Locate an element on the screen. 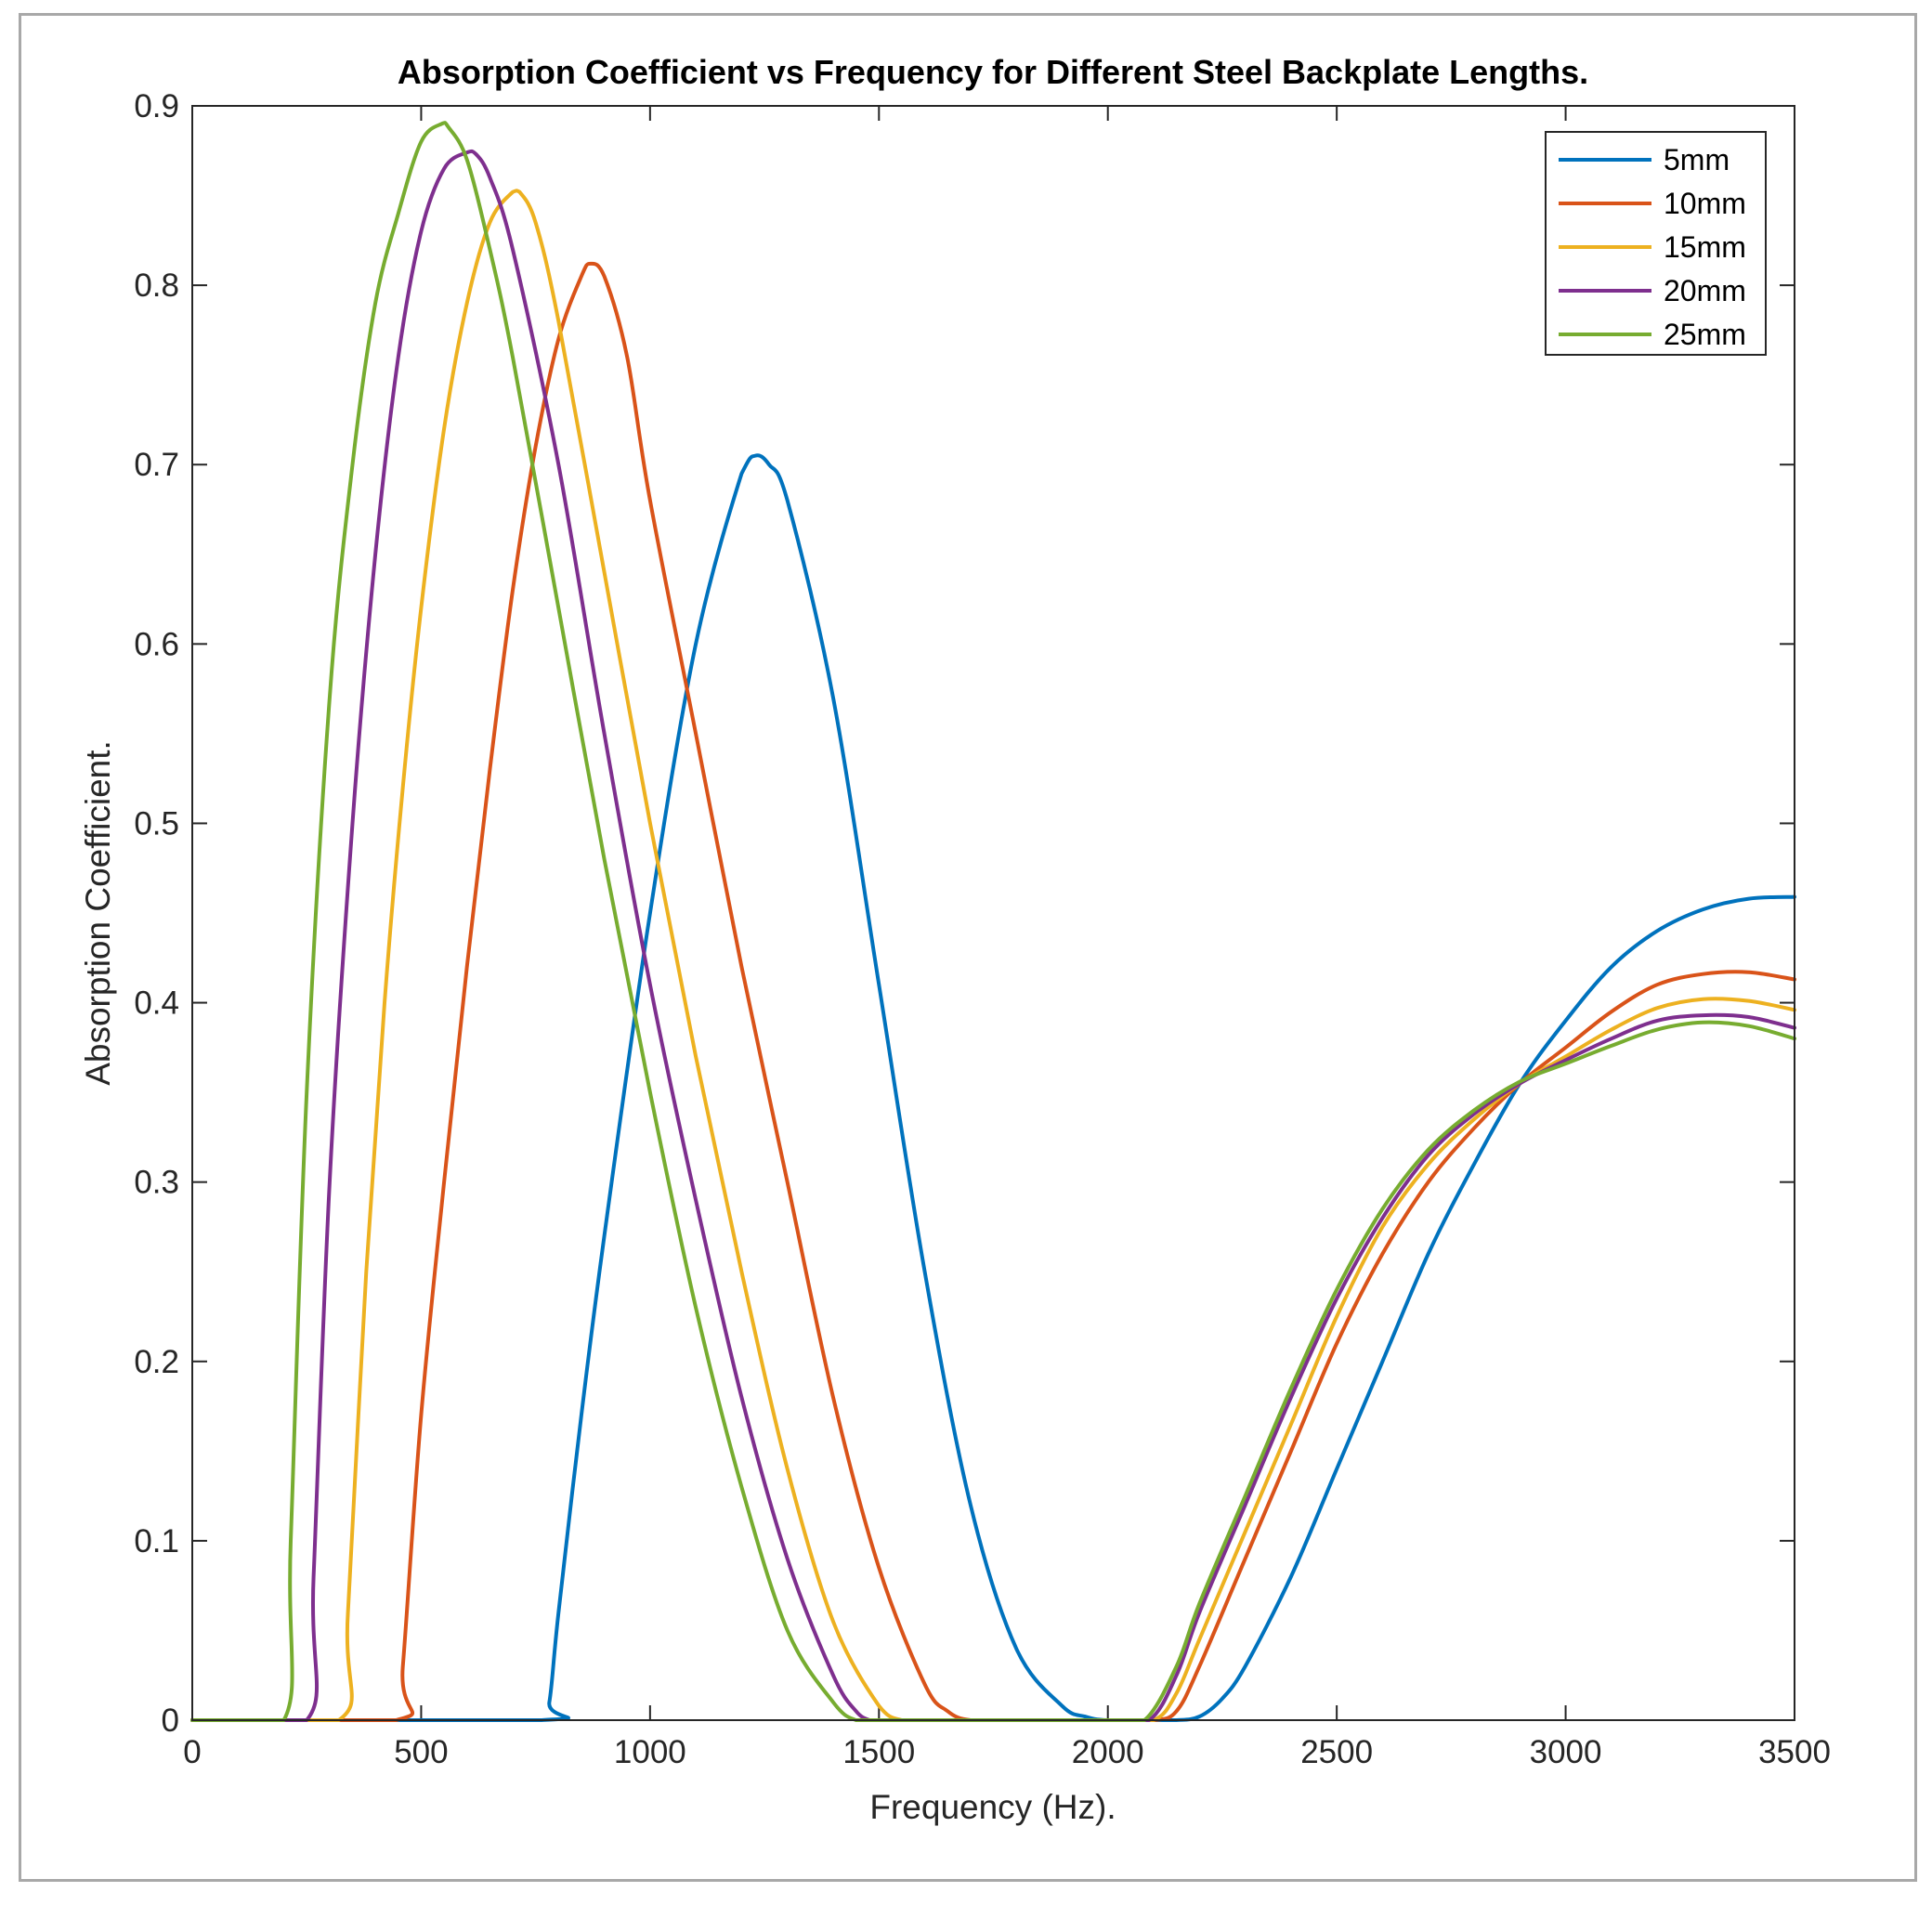 The image size is (1932, 1905). x-tick-label: 0 is located at coordinates (192, 1752).